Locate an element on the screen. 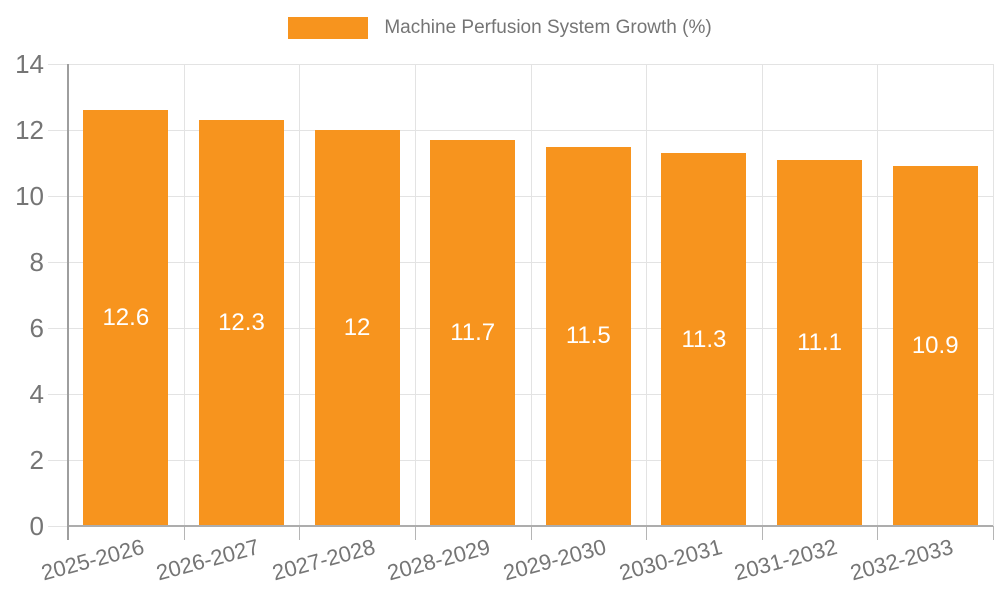 The height and width of the screenshot is (600, 1000). y-axis-tick-label: 10 is located at coordinates (29, 196).